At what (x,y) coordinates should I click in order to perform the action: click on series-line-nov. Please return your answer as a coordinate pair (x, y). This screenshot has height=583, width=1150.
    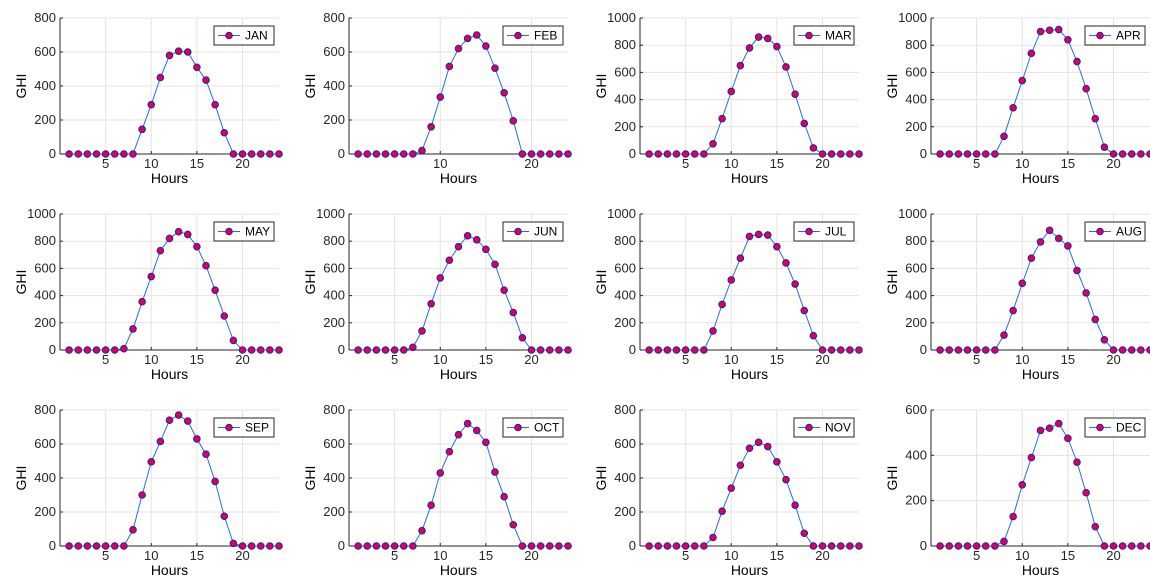
    Looking at the image, I should click on (754, 494).